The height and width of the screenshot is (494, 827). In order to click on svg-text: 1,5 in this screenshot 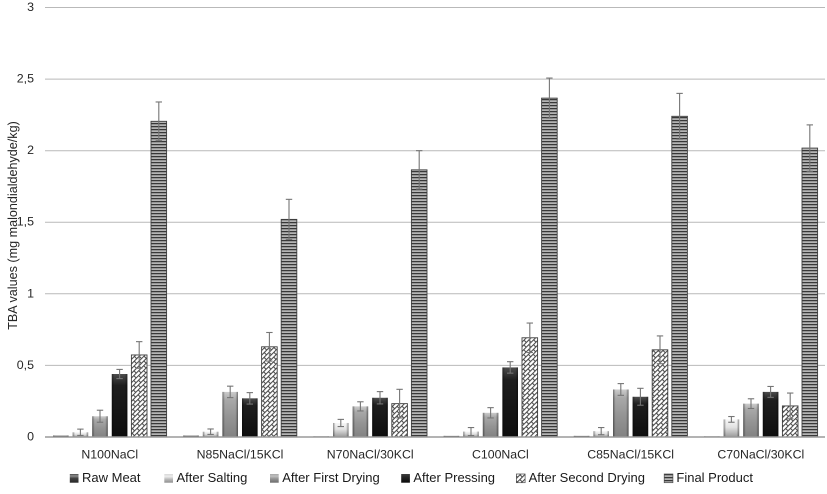, I will do `click(25, 222)`.